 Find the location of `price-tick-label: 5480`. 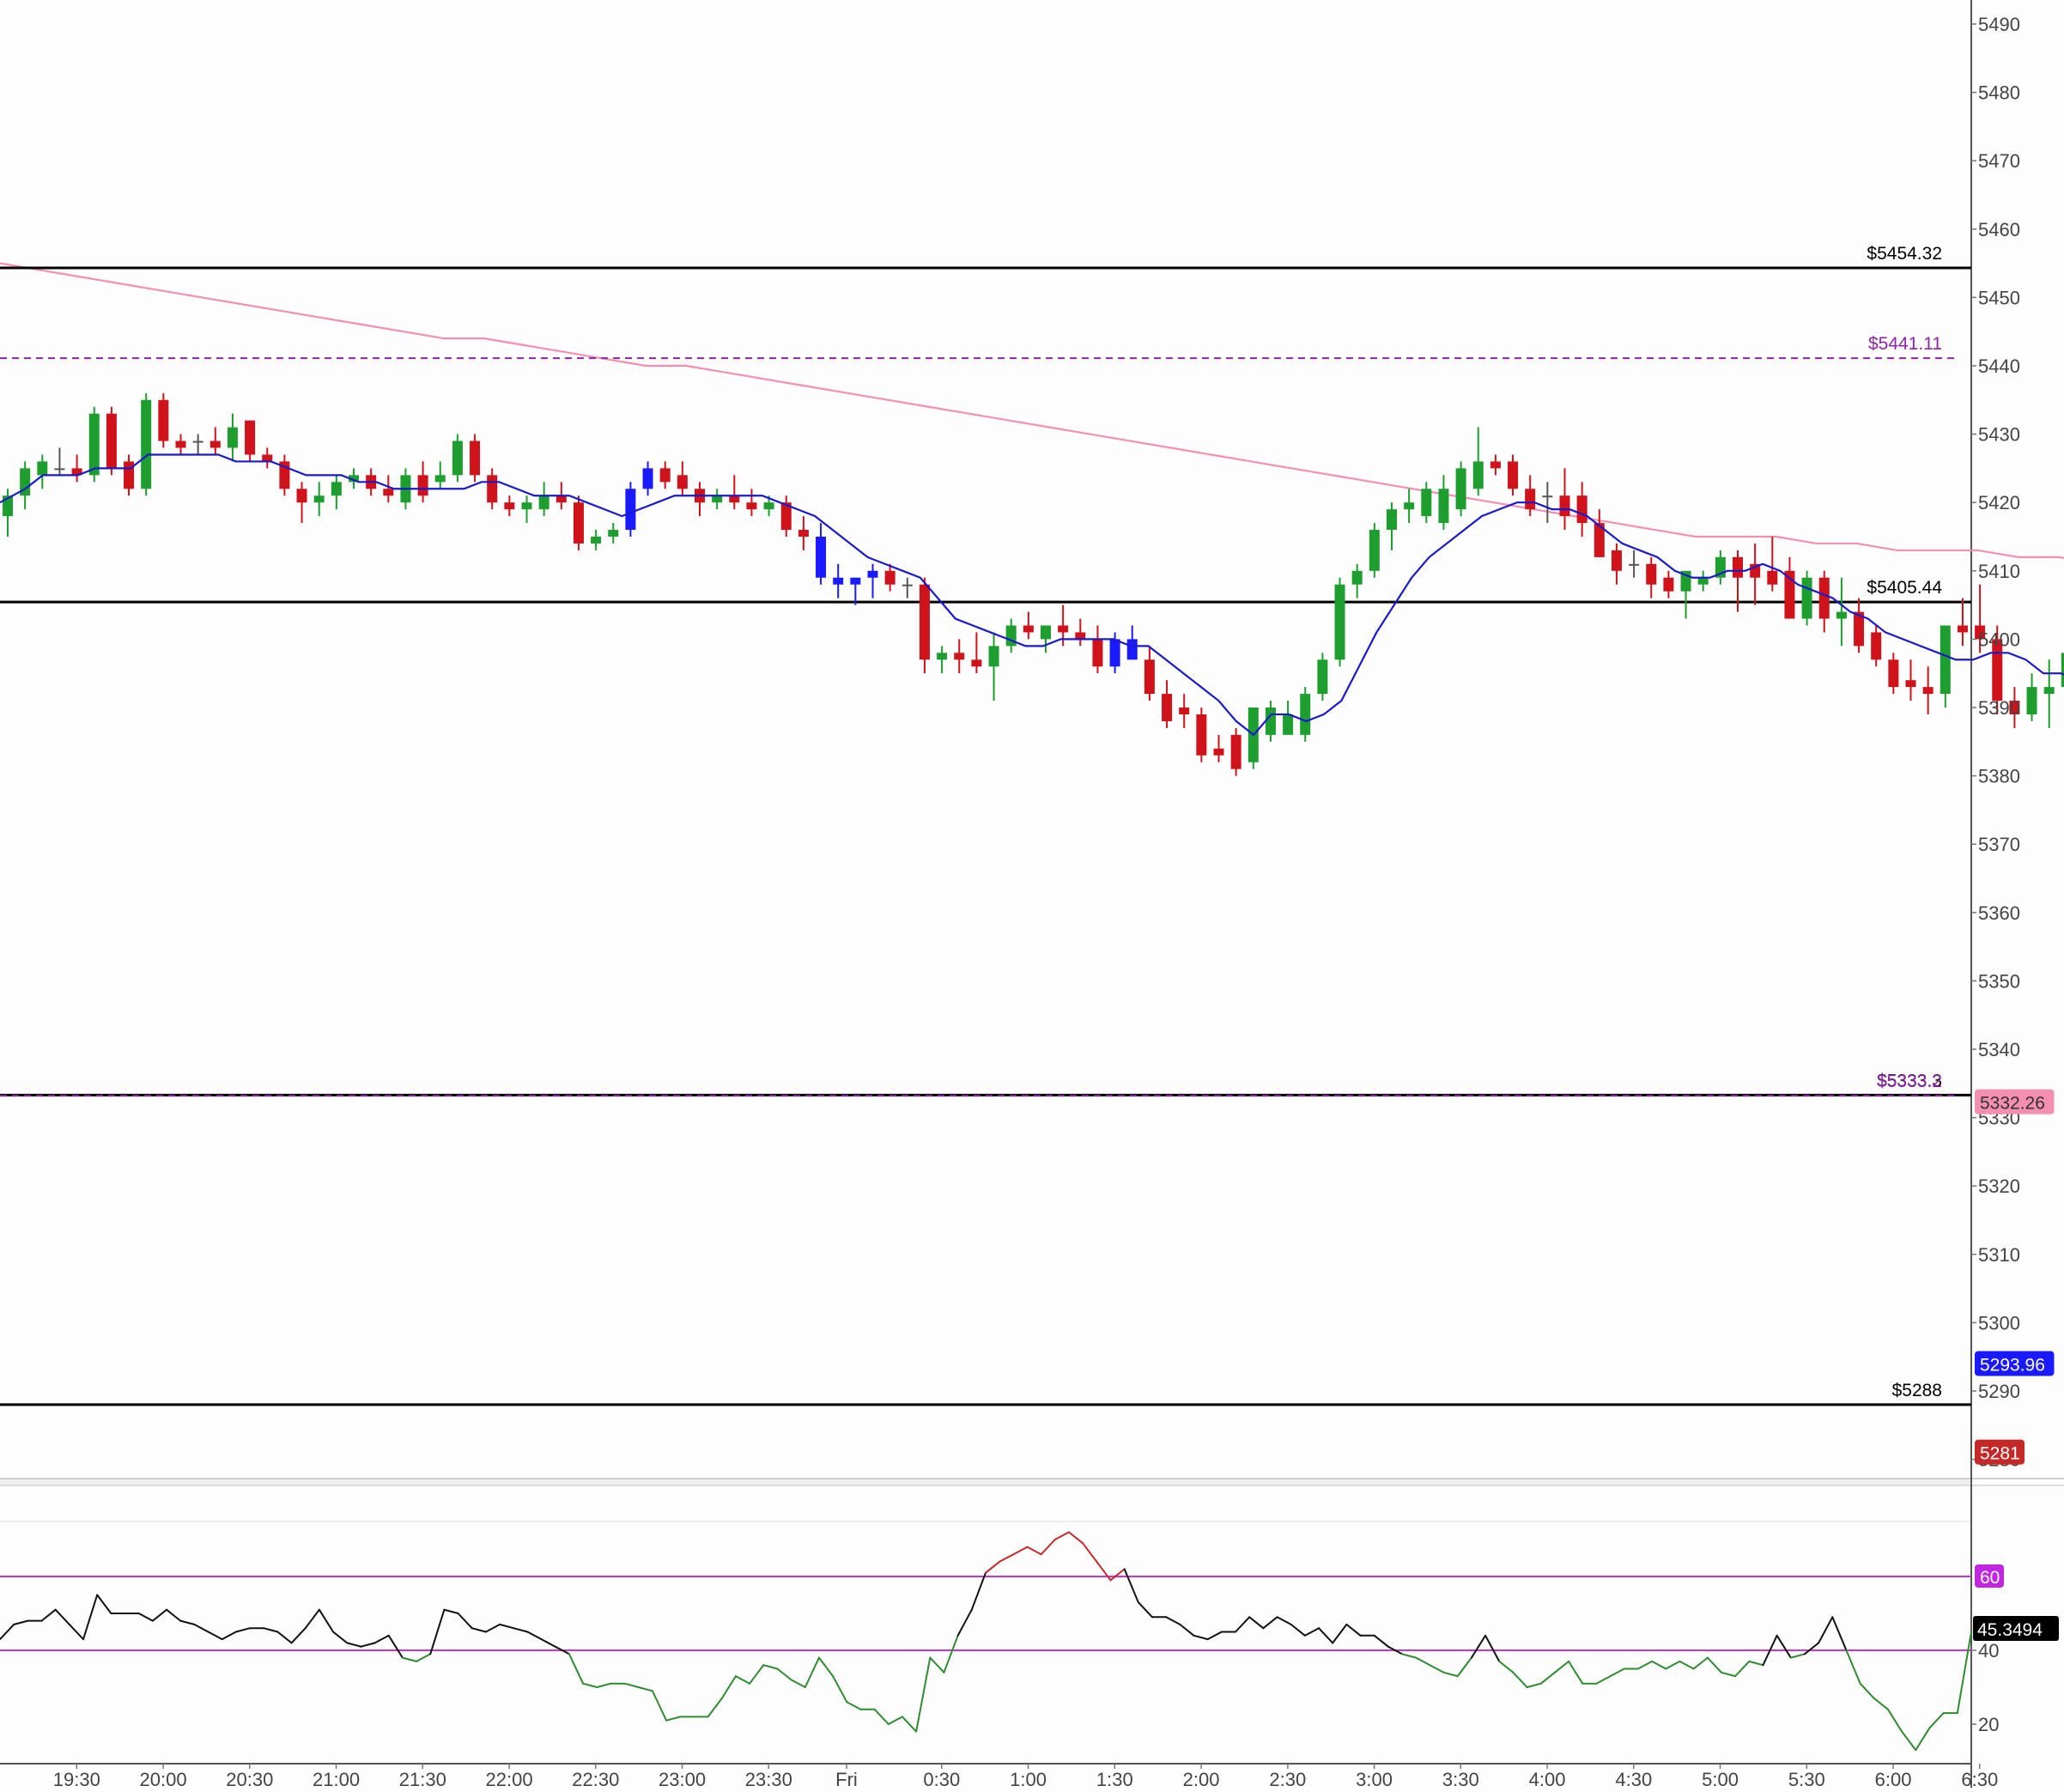

price-tick-label: 5480 is located at coordinates (1999, 93).